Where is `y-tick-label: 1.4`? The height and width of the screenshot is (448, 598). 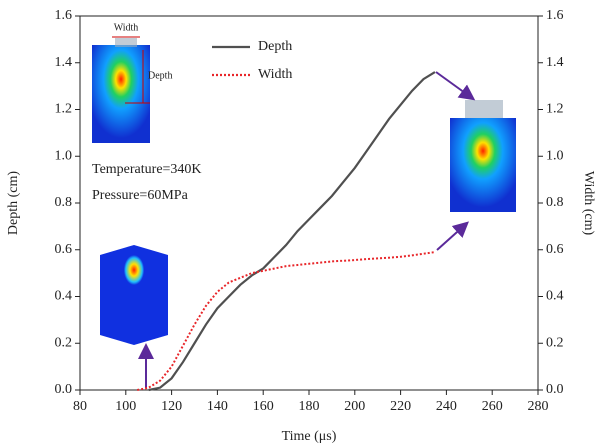
y-tick-label: 1.4 is located at coordinates (64, 62).